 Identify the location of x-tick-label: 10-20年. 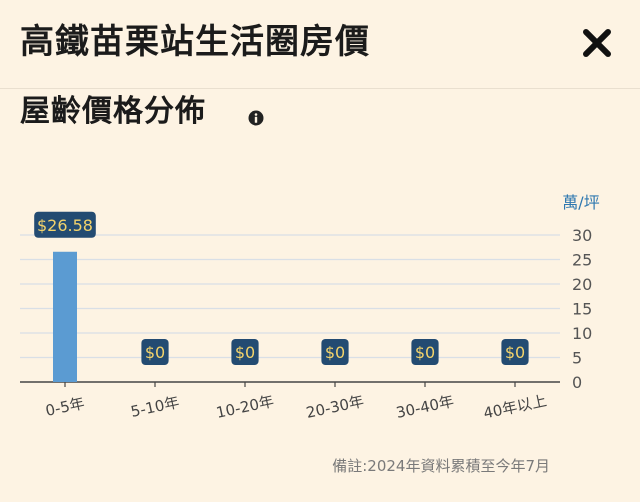
(244, 407).